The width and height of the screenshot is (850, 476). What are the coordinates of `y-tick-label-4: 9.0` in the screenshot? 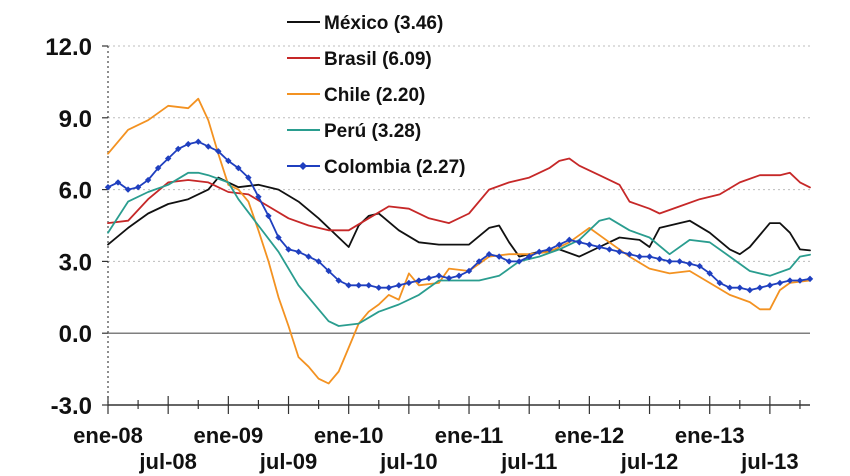 It's located at (75, 119).